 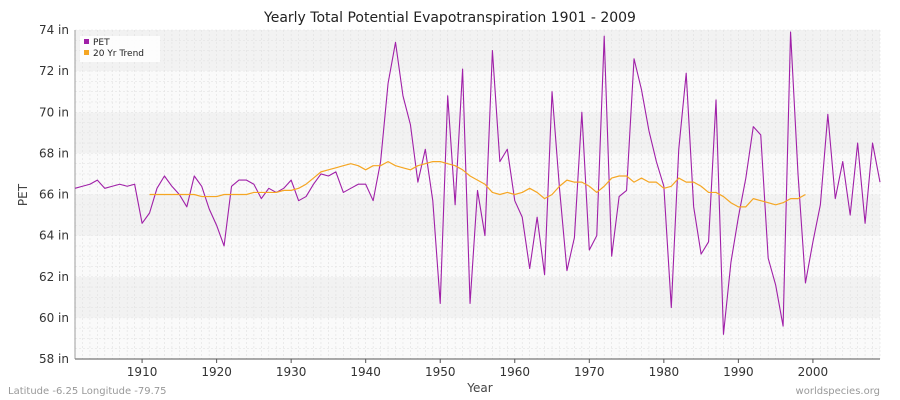 What do you see at coordinates (86, 41) in the screenshot?
I see `legend-swatch-pet` at bounding box center [86, 41].